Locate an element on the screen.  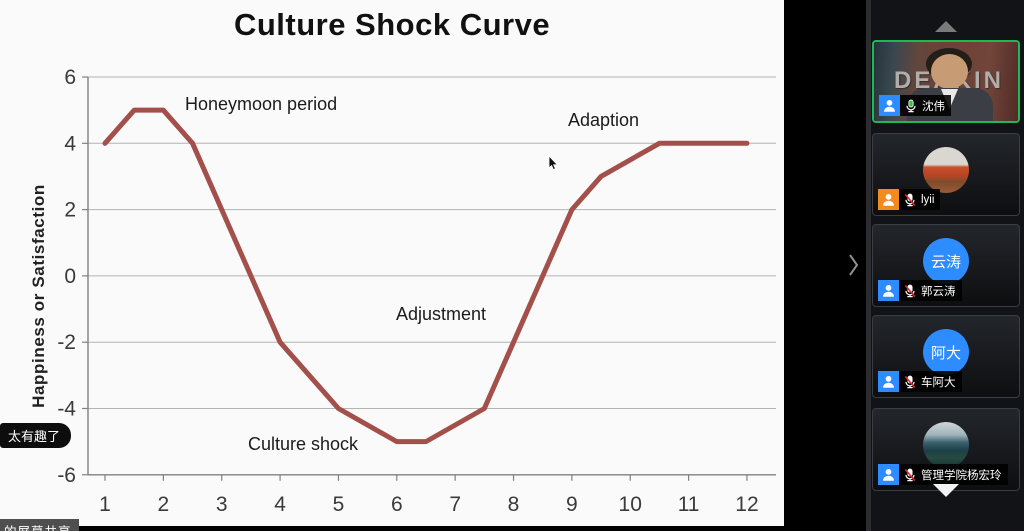
participant-name-row: 管理学院杨宏玲 is located at coordinates (943, 474).